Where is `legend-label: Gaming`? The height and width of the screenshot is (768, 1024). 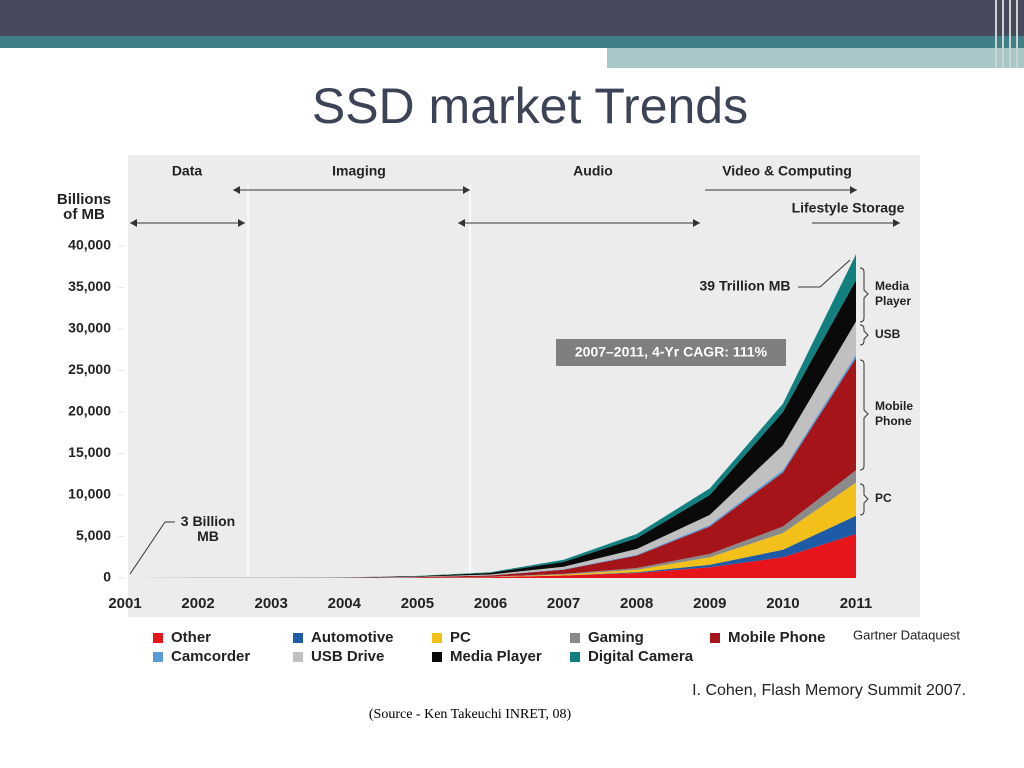 legend-label: Gaming is located at coordinates (616, 637).